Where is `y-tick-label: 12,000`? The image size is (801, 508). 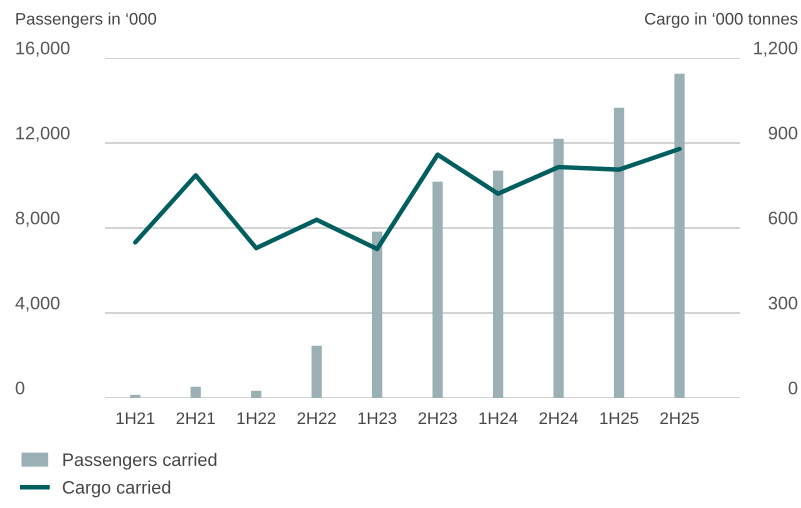 y-tick-label: 12,000 is located at coordinates (43, 134).